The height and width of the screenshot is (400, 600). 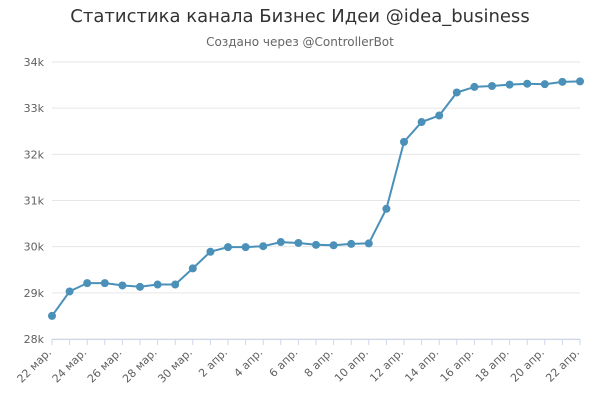 I want to click on y-tick-label: 30k, so click(x=34, y=247).